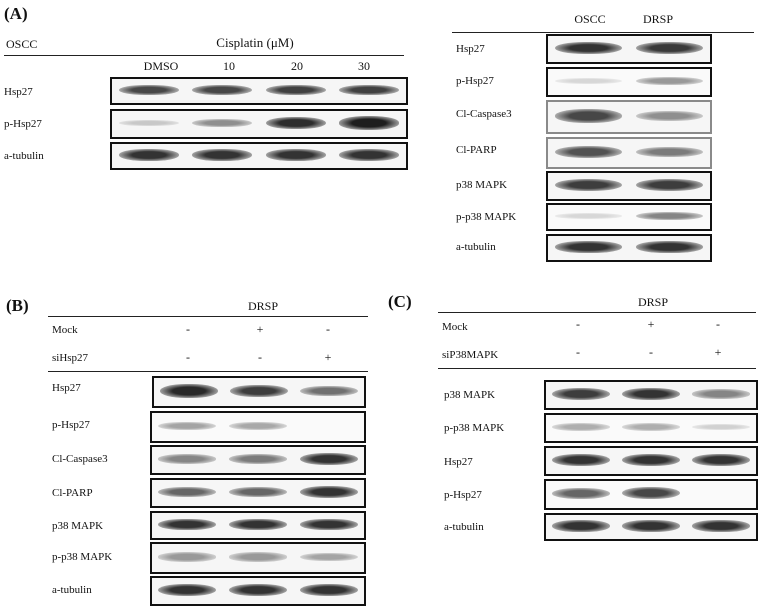  What do you see at coordinates (470, 355) in the screenshot?
I see `condition-label: siP38MAPK` at bounding box center [470, 355].